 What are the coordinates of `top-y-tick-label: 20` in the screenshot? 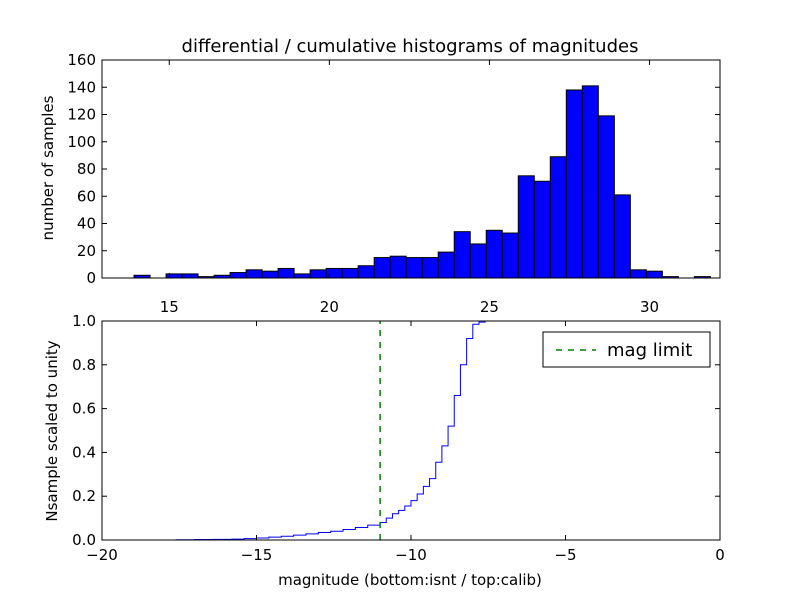 It's located at (86, 251).